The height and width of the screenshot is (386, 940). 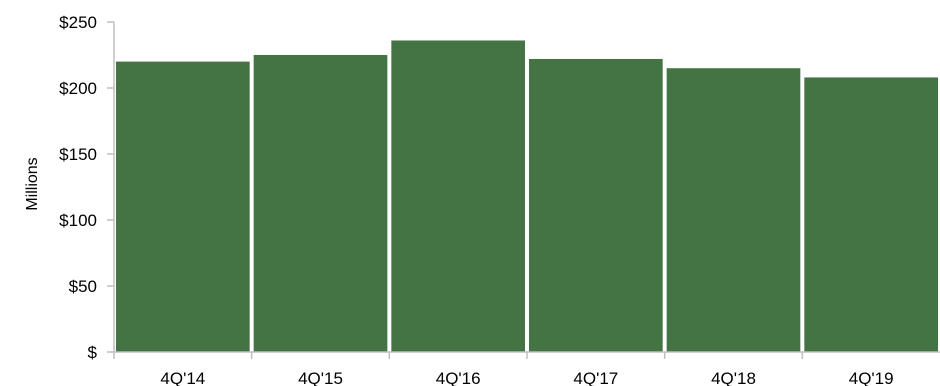 I want to click on x-tick-label: 4Q'16, so click(x=458, y=377).